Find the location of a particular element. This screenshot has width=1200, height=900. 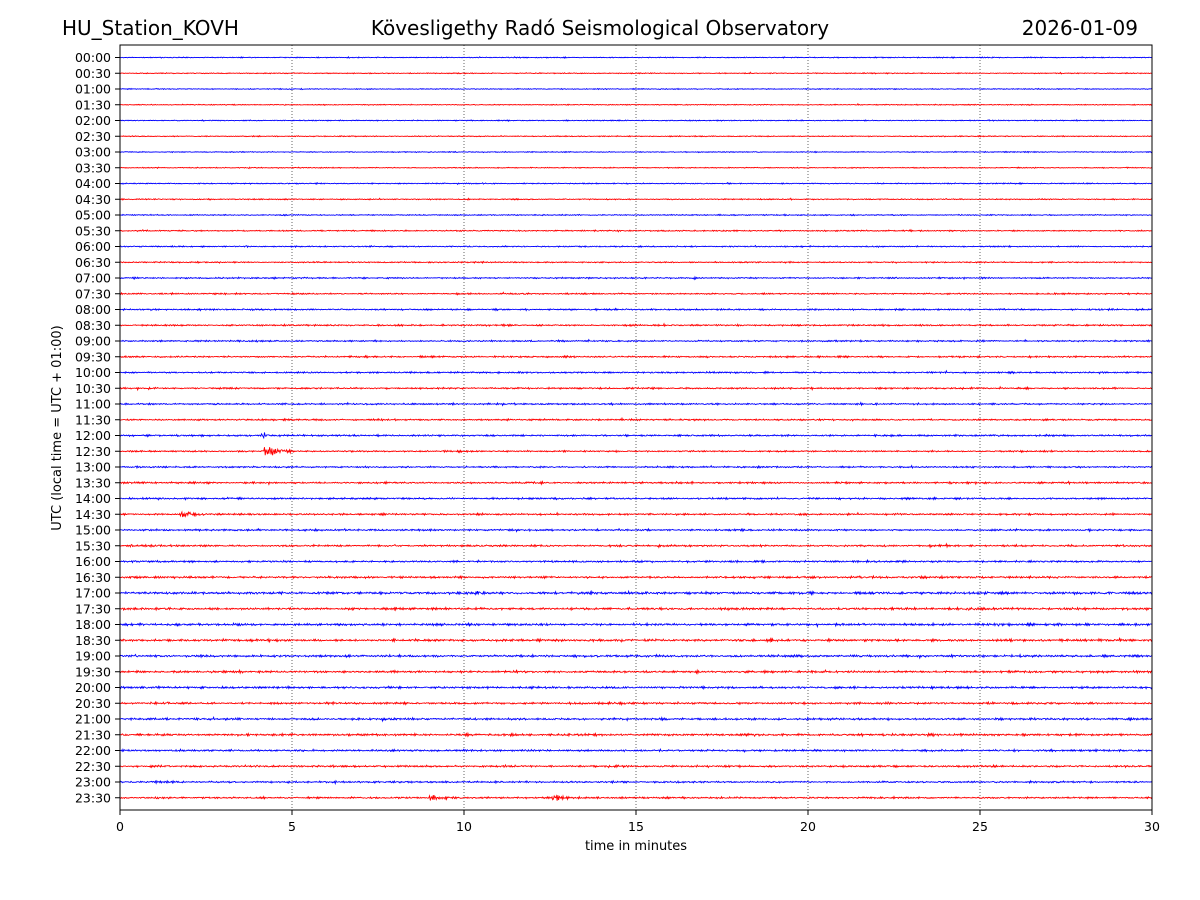

station-name: HU_Station_KOVH is located at coordinates (150, 28).